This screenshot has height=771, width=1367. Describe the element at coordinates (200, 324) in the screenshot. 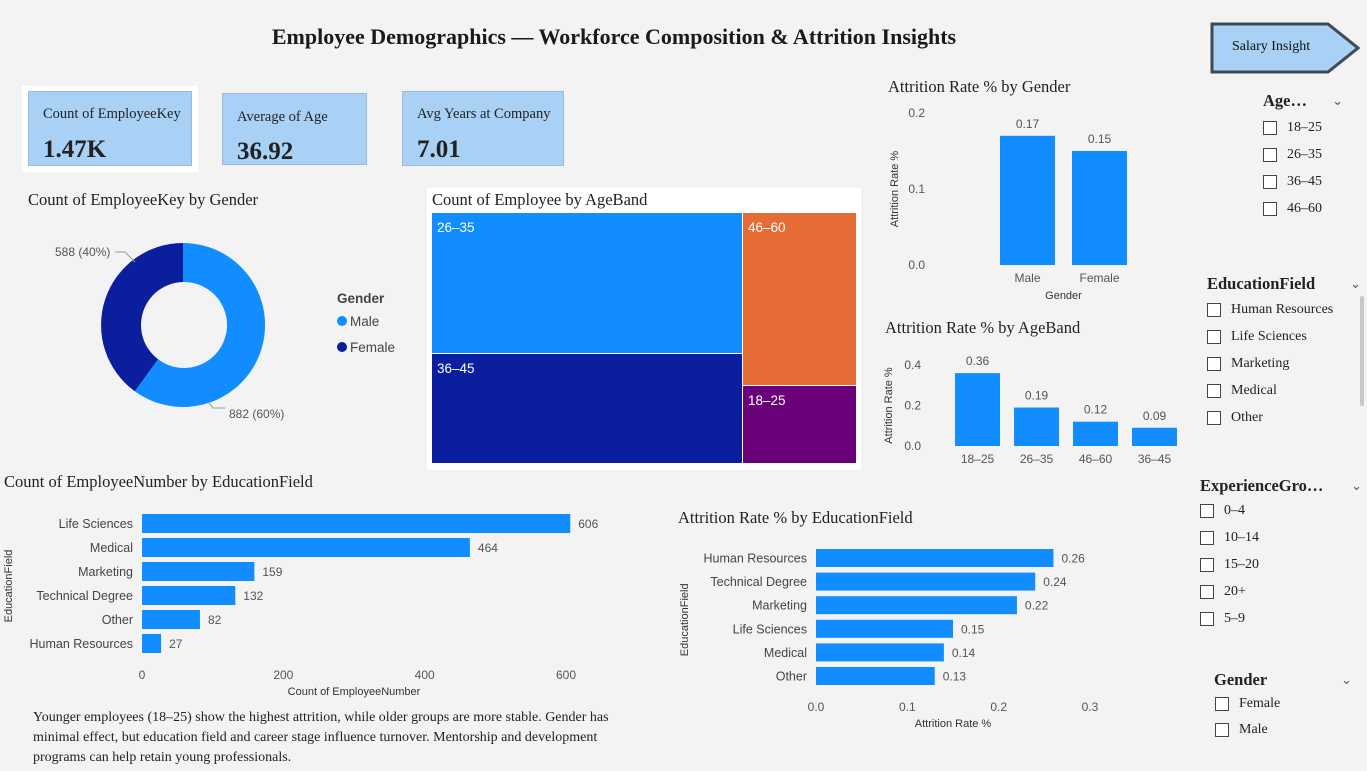

I see `donut-slice-male` at that location.